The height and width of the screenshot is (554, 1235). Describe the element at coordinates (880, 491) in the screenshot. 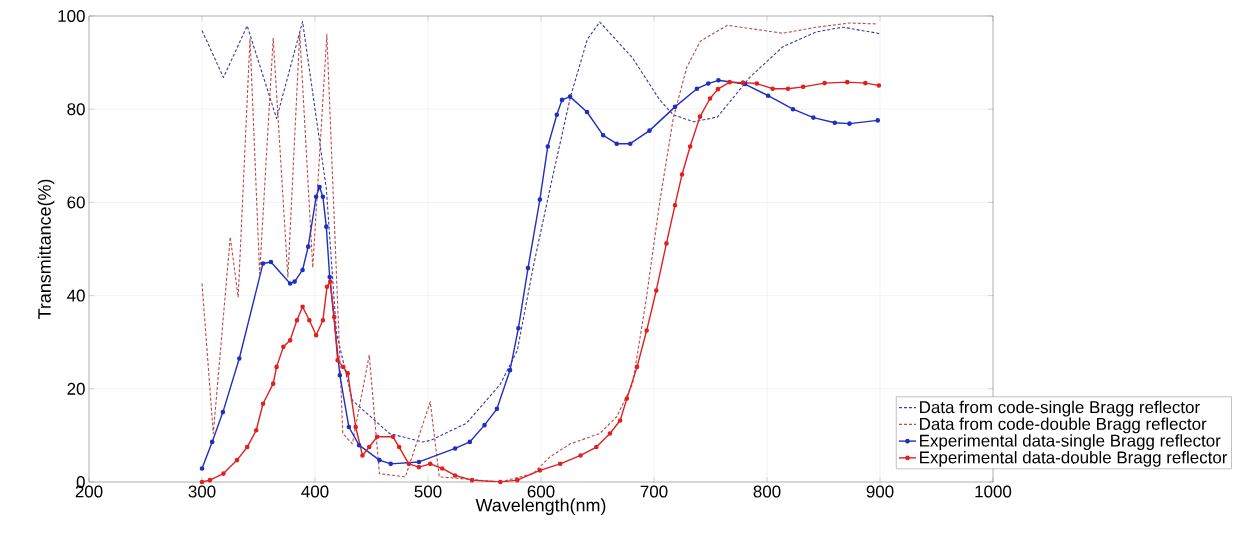

I see `x-tick-label: 900` at that location.